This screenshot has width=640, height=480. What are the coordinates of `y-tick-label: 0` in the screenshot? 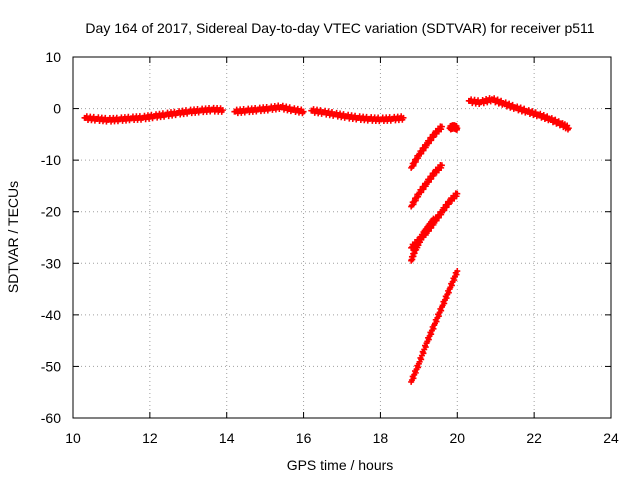 It's located at (57, 109).